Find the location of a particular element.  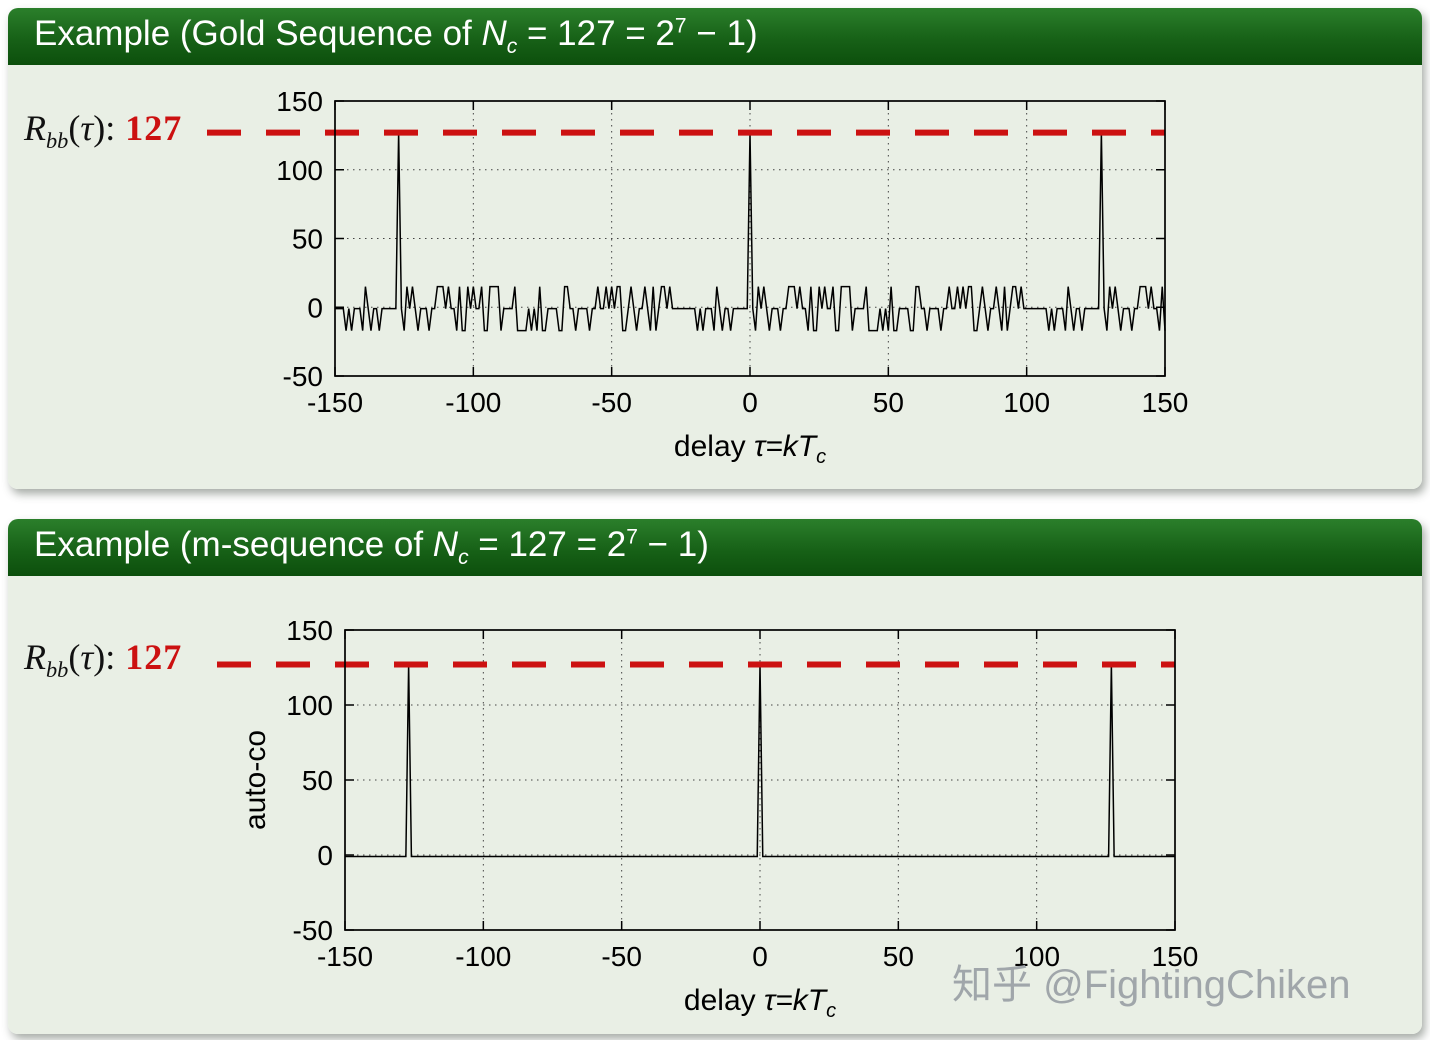

y-axis-label: auto-co is located at coordinates (255, 780).